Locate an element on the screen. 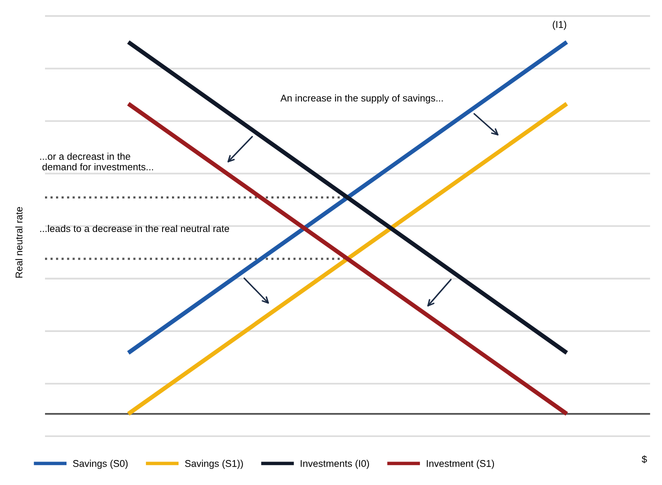  y-axis-title: Real neutral rate is located at coordinates (18, 242).